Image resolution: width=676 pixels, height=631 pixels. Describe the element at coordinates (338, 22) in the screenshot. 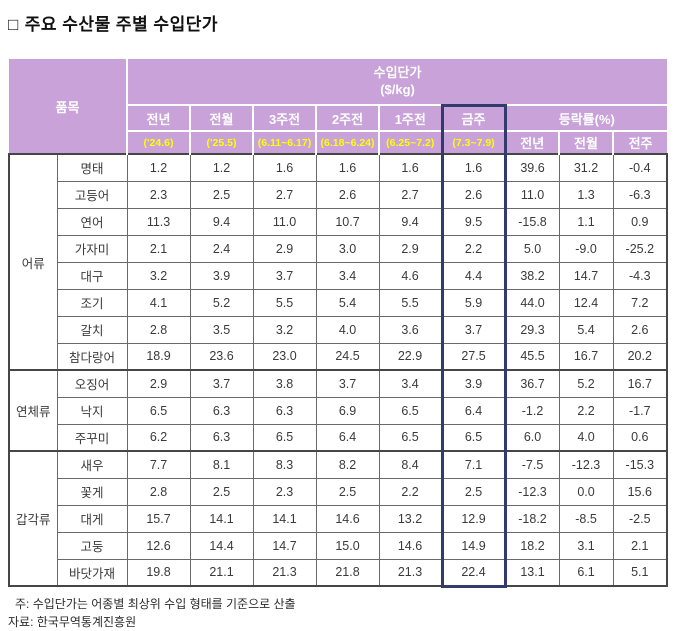

I see `page-title: □ 주요 수산물 주별 수입단가` at that location.